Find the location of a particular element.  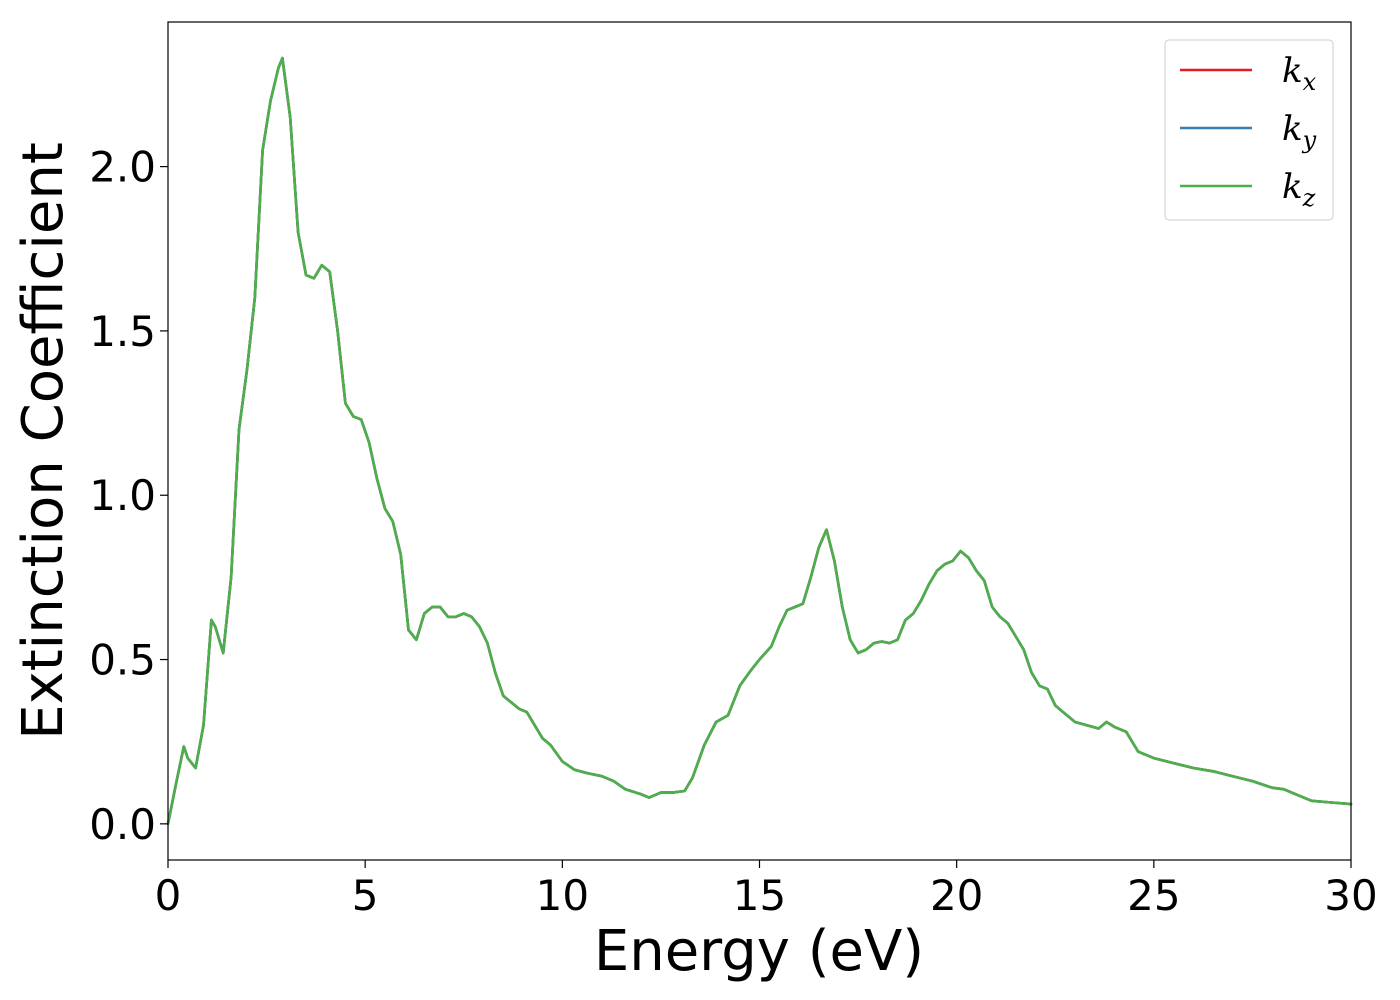

y-axis-ticks: 0.0 0.5 1.0 1.5 2.0 is located at coordinates (128, 496).